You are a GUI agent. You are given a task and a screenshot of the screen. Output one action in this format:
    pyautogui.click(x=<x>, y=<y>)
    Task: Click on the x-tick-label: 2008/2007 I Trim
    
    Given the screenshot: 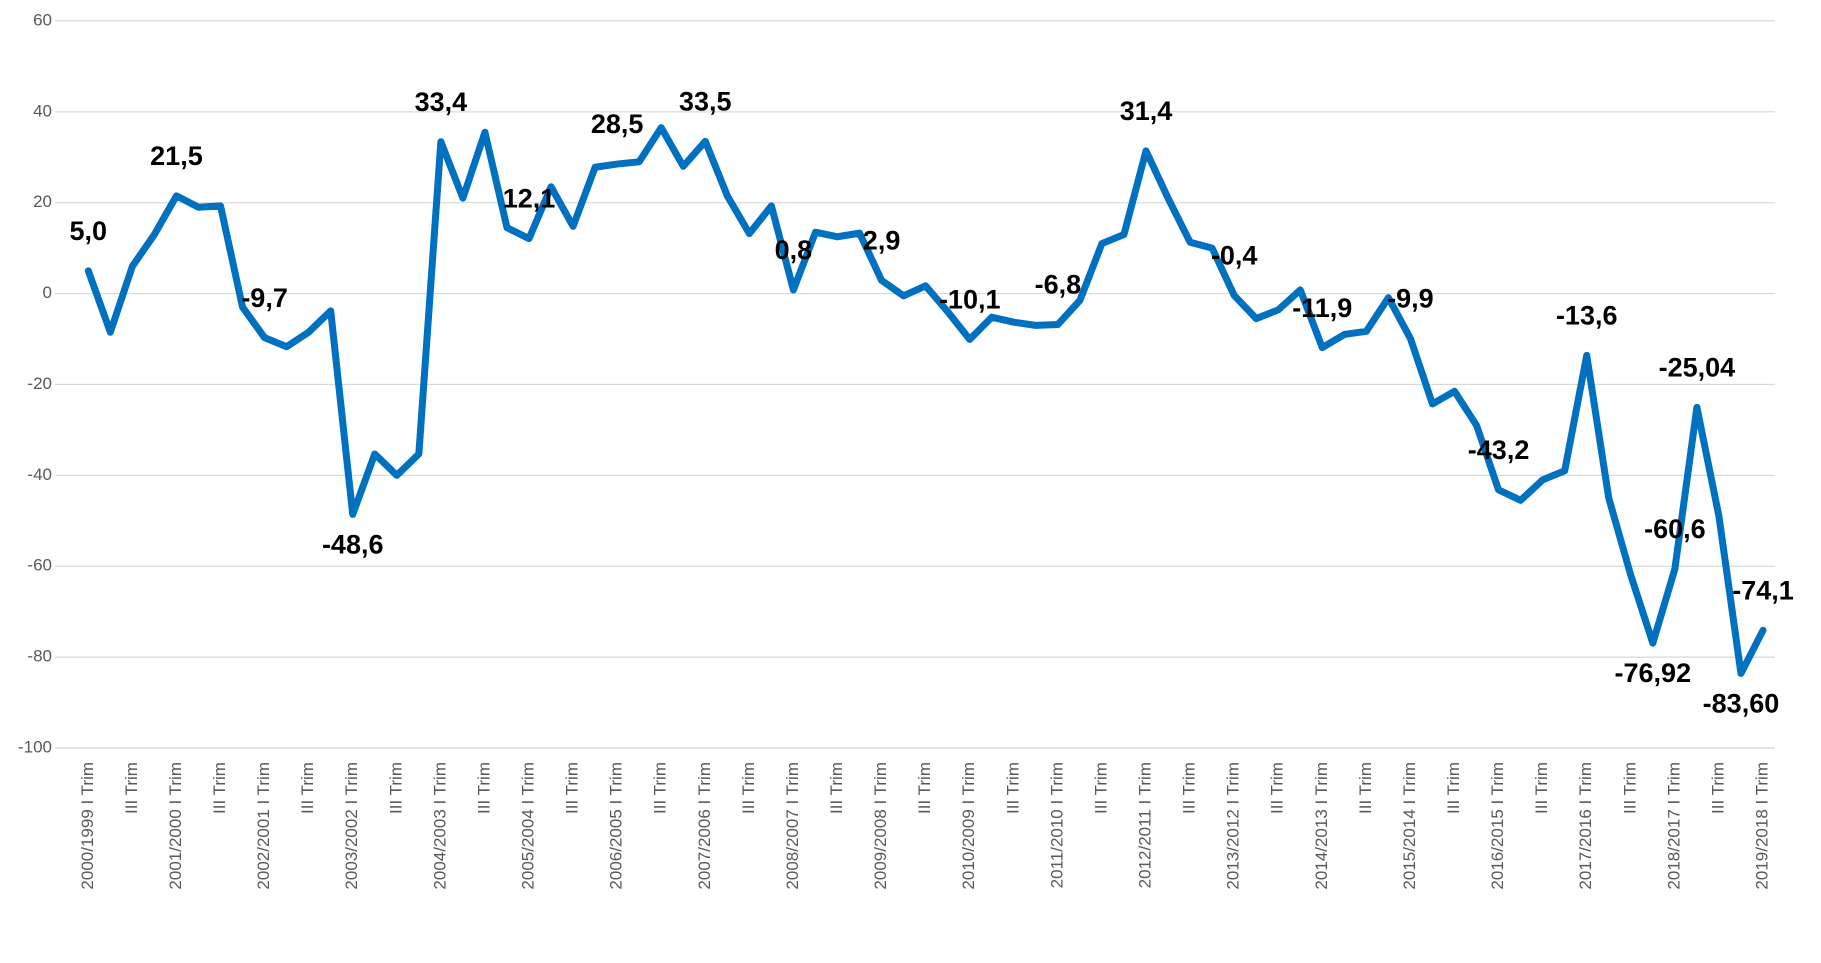 What is the action you would take?
    pyautogui.click(x=792, y=826)
    